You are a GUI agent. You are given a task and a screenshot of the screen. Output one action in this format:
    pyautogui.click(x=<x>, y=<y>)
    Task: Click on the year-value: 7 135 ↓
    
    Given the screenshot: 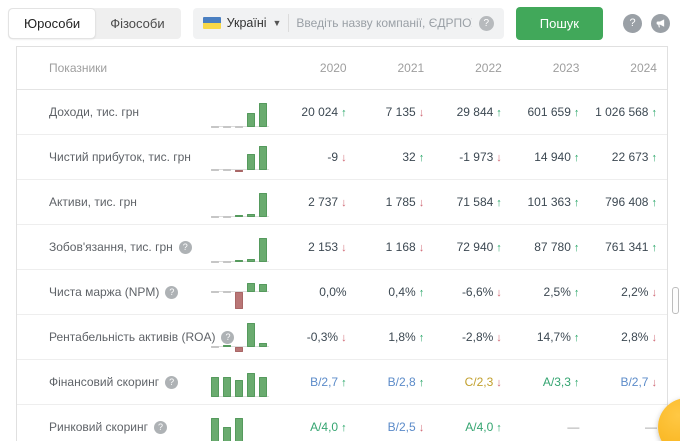 What is the action you would take?
    pyautogui.click(x=386, y=112)
    